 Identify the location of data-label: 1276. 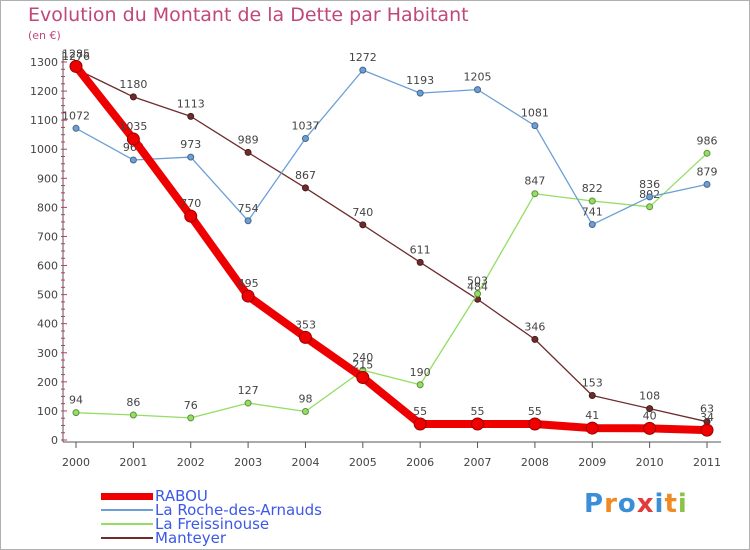
(76, 56).